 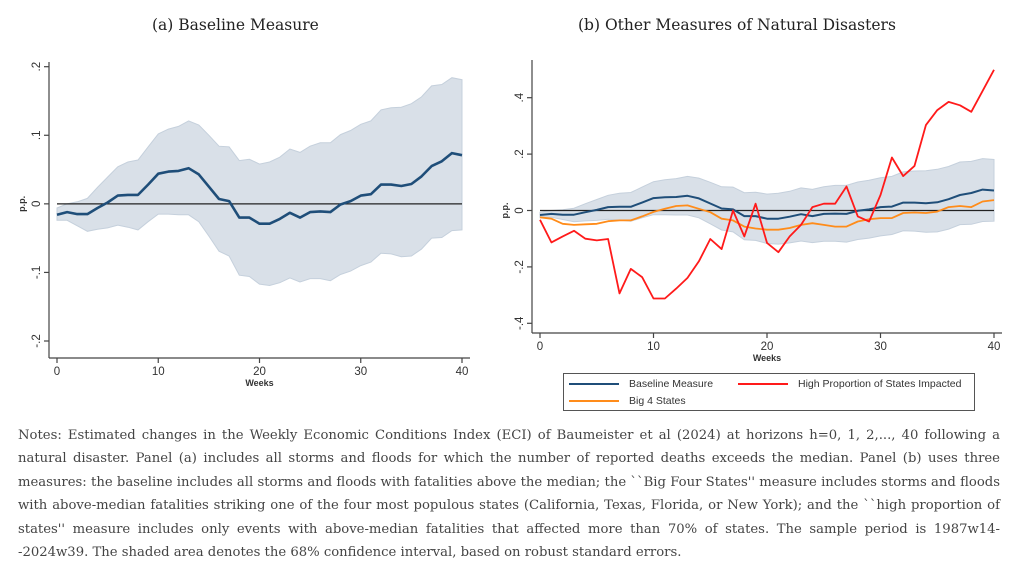 I want to click on panel-b-baseline-line, so click(x=767, y=204).